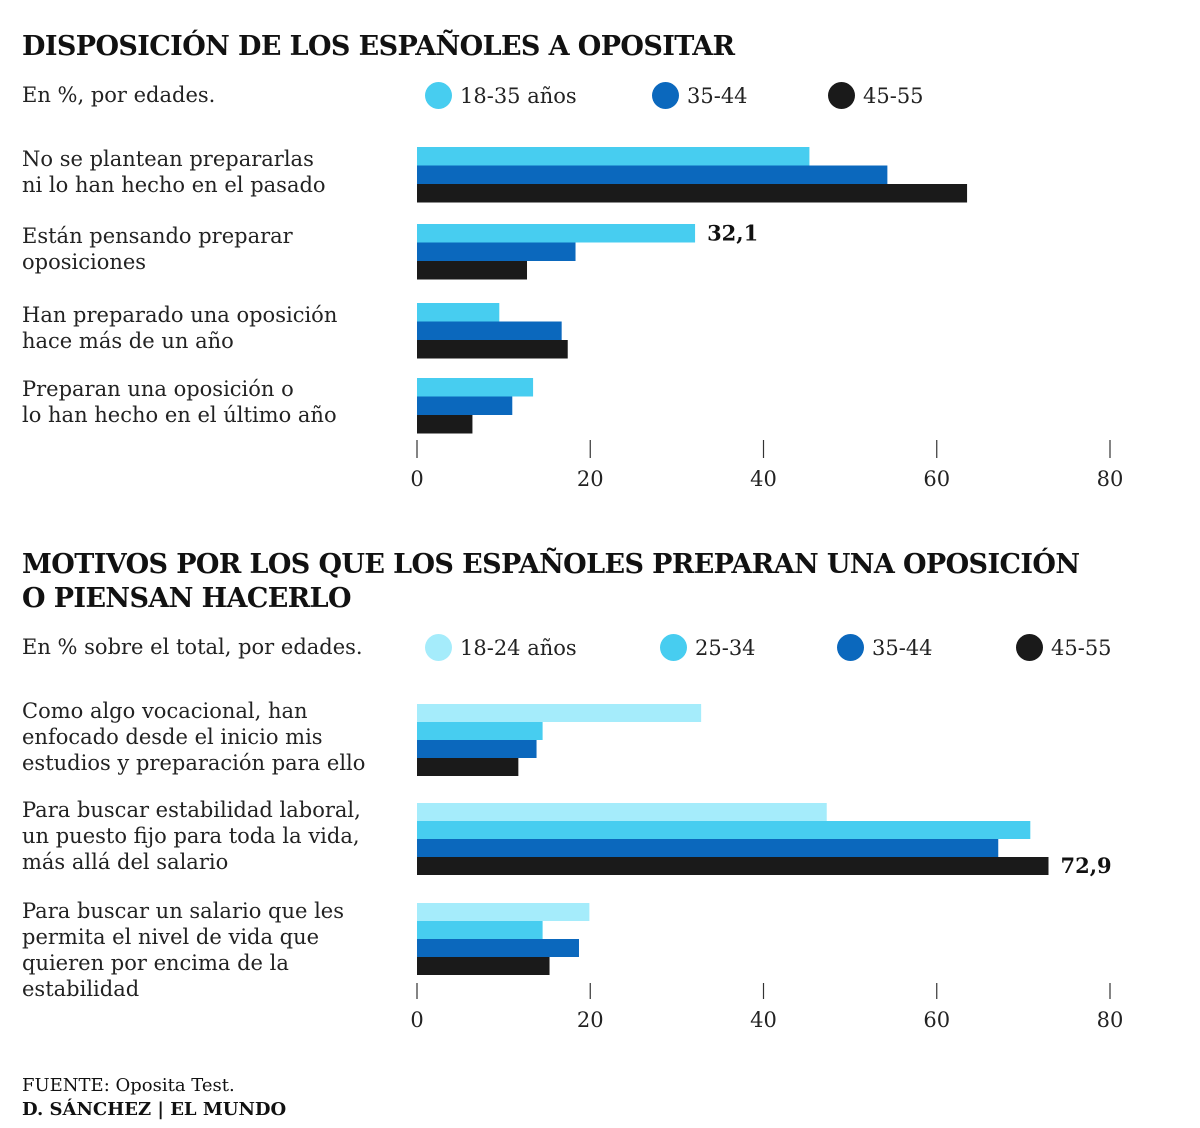 The width and height of the screenshot is (1200, 1128). Describe the element at coordinates (416, 1020) in the screenshot. I see `chart2-x-tick-label: 0` at that location.